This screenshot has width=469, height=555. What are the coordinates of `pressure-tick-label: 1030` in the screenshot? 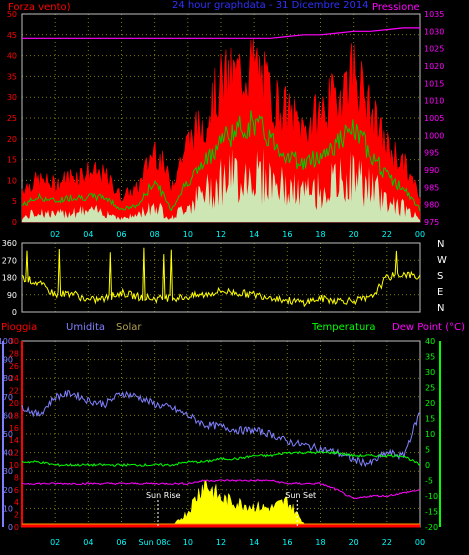 It's located at (434, 31).